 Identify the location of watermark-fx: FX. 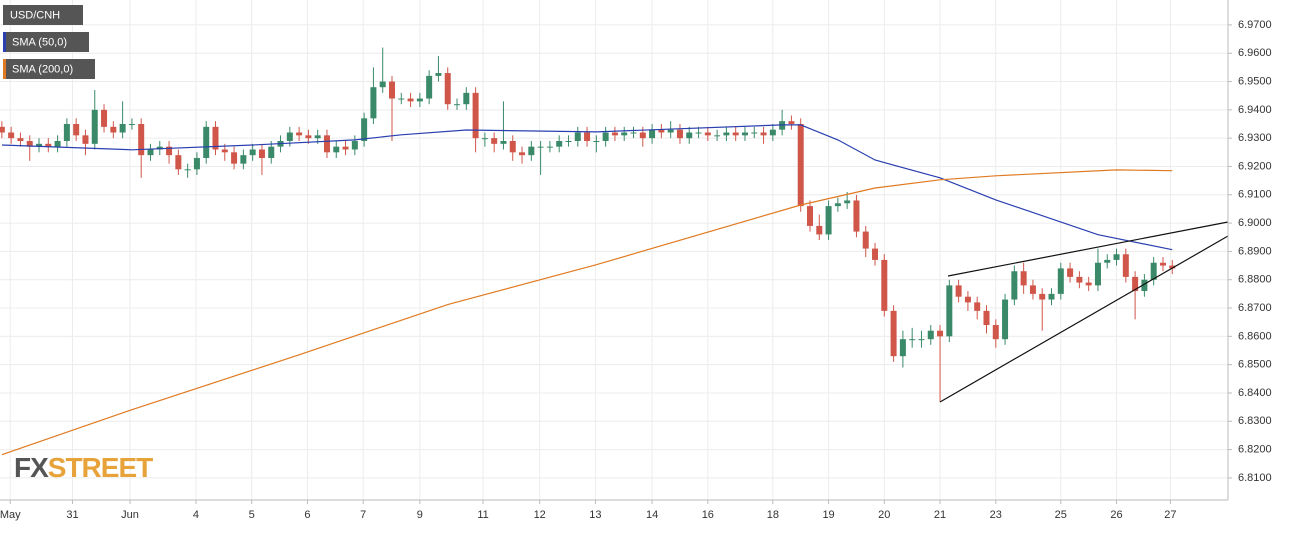
(31, 467).